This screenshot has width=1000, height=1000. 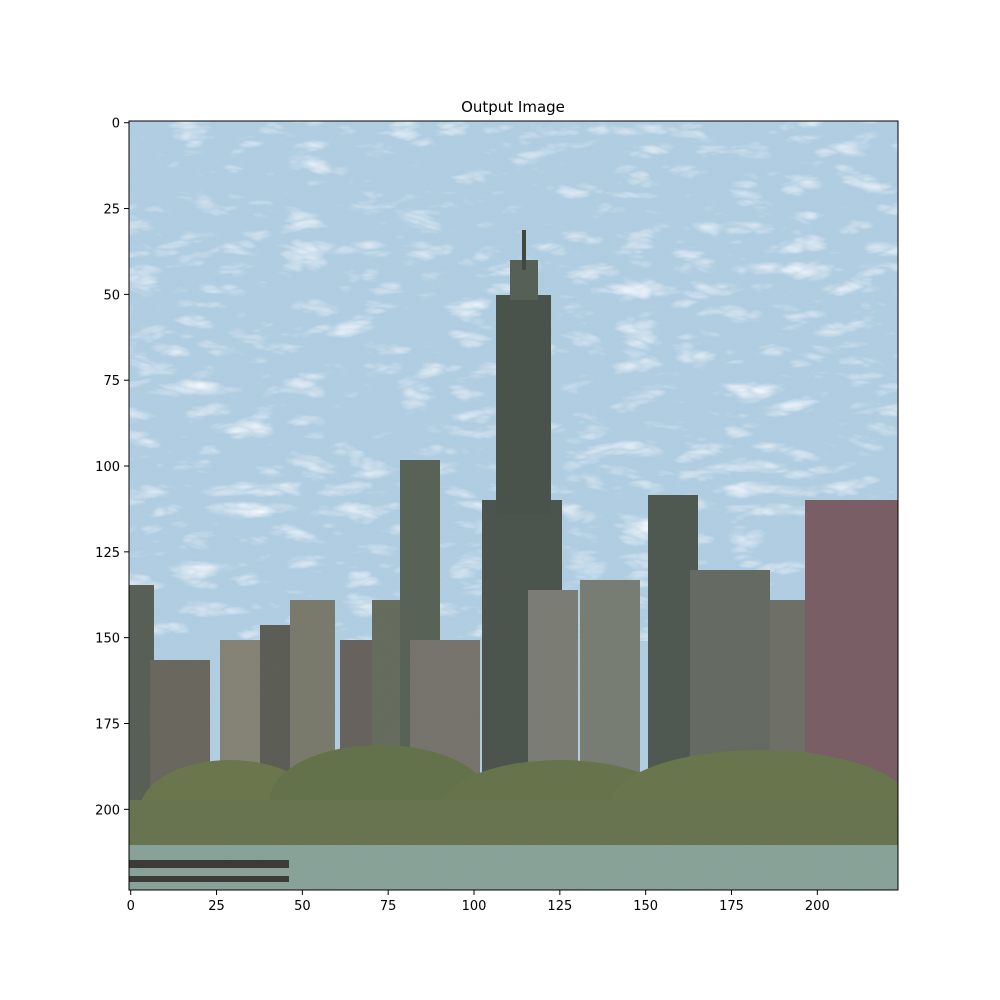 What do you see at coordinates (107, 553) in the screenshot?
I see `y-tick-label: 125` at bounding box center [107, 553].